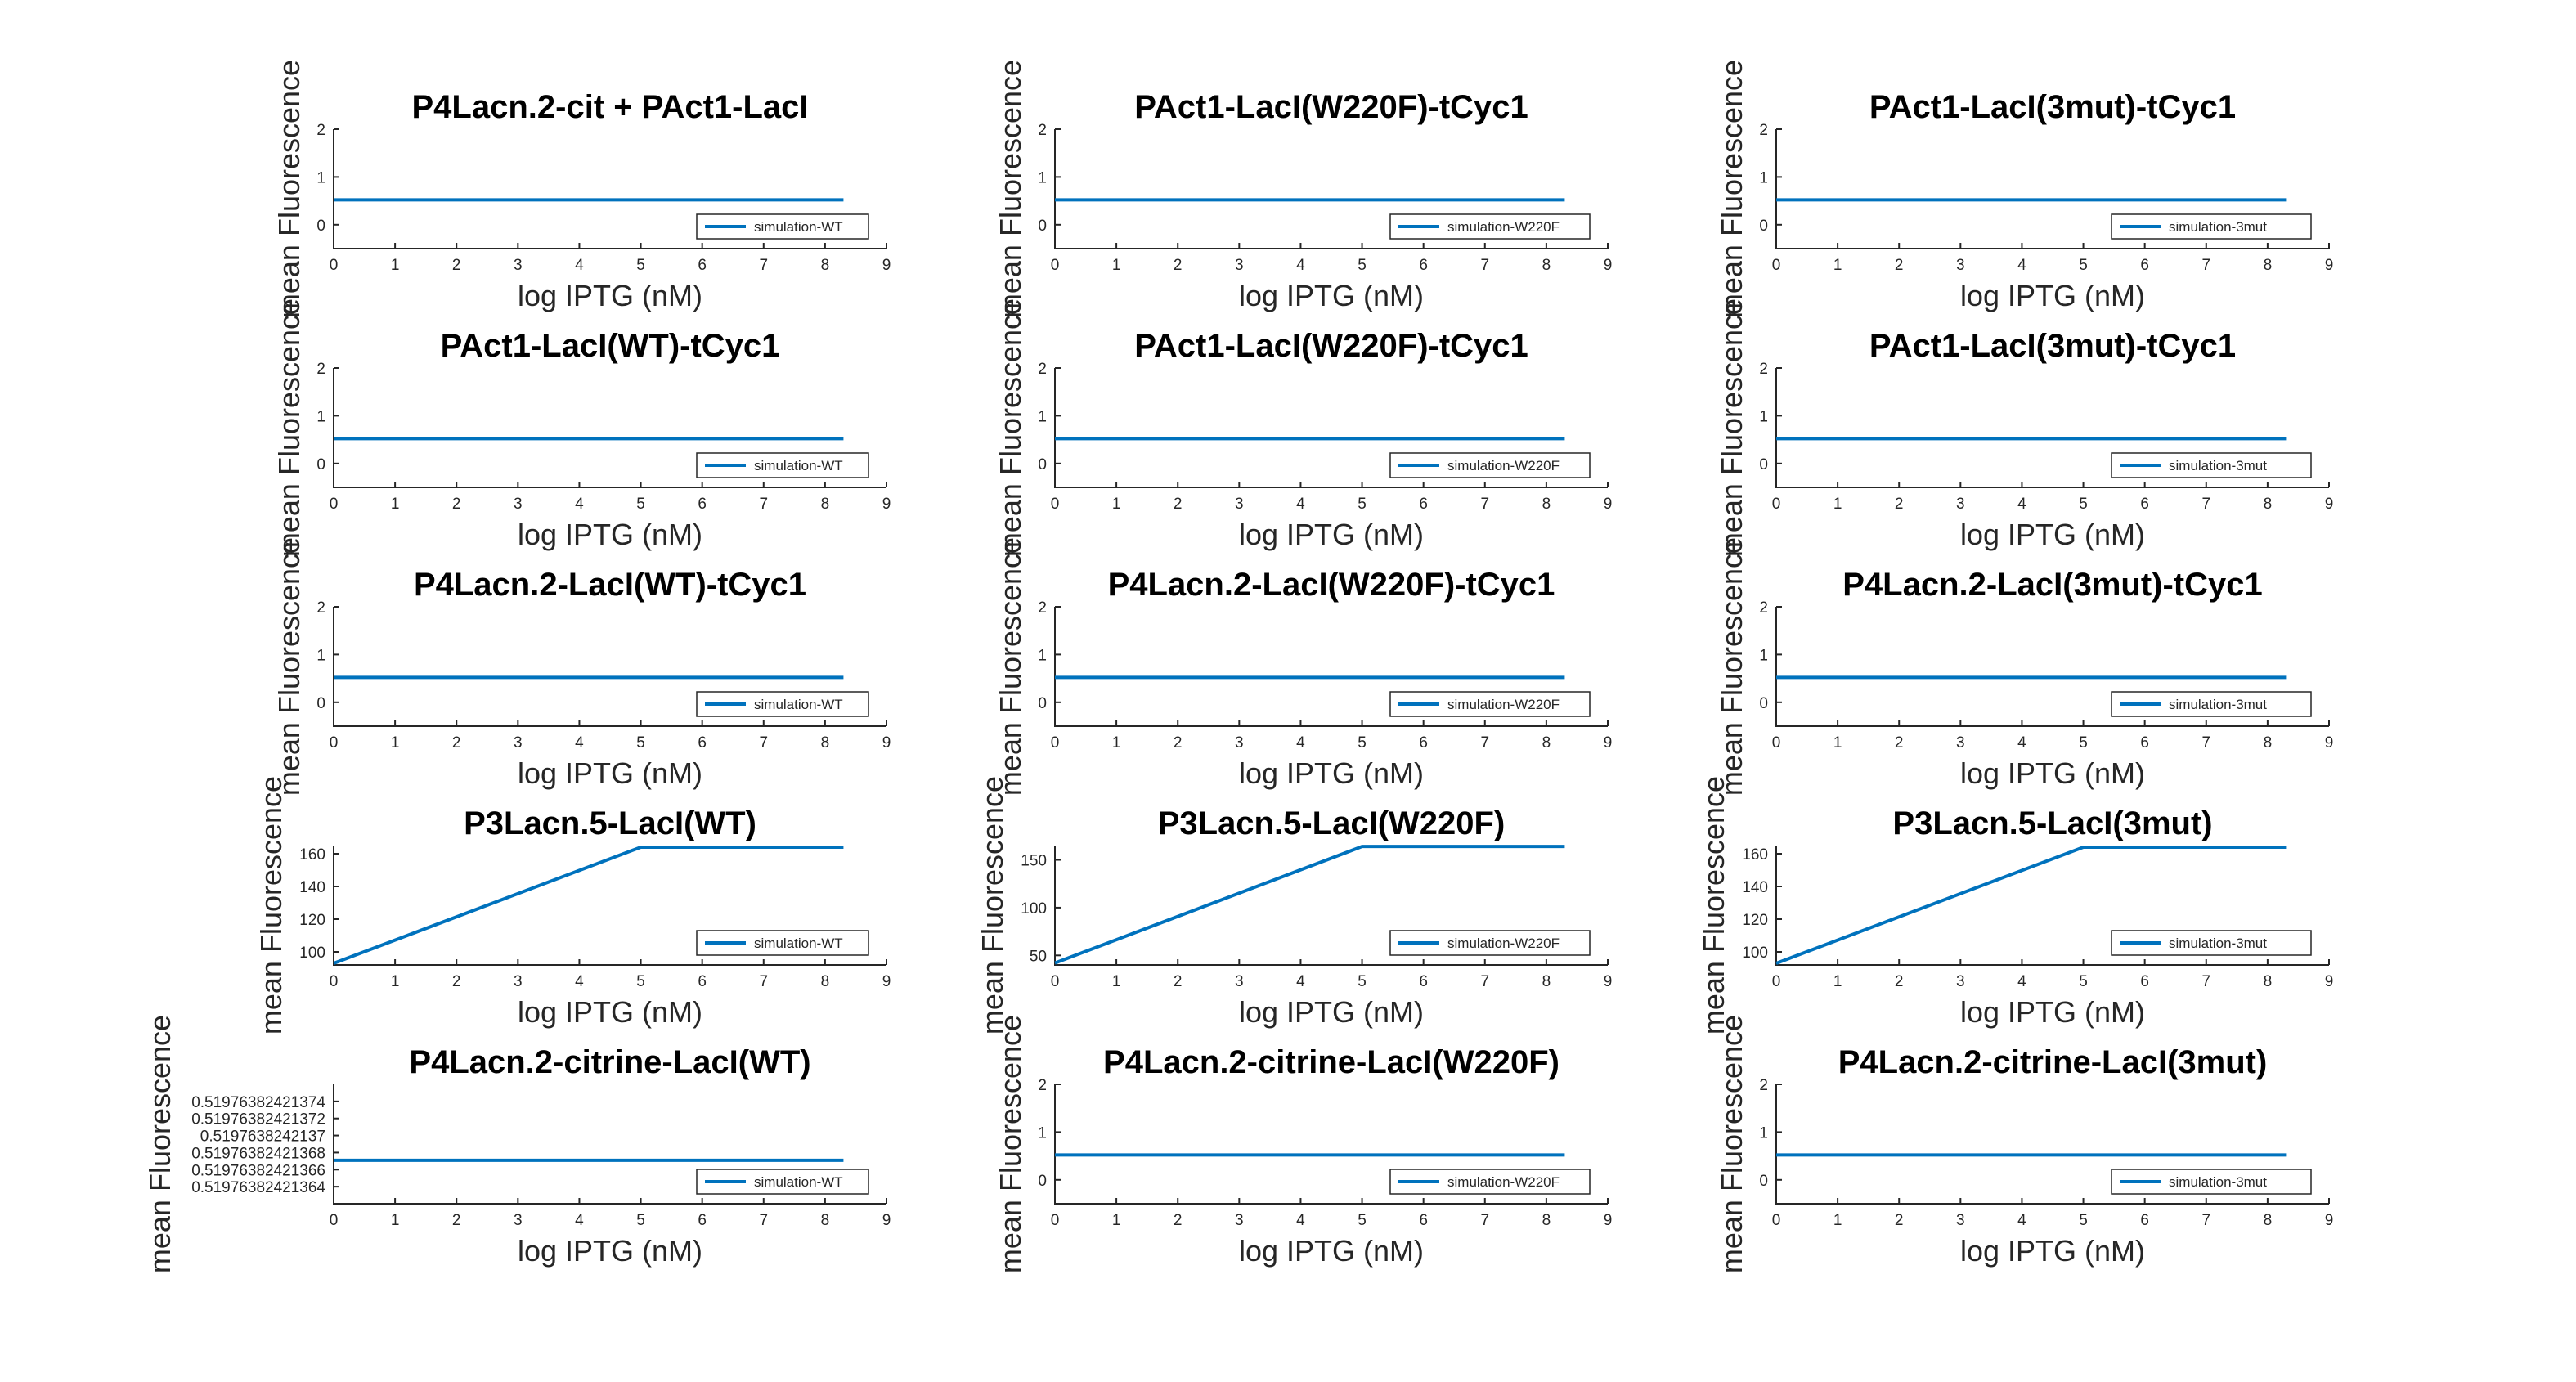 The height and width of the screenshot is (1382, 2576). What do you see at coordinates (1038, 956) in the screenshot?
I see `y-tick-label: 50` at bounding box center [1038, 956].